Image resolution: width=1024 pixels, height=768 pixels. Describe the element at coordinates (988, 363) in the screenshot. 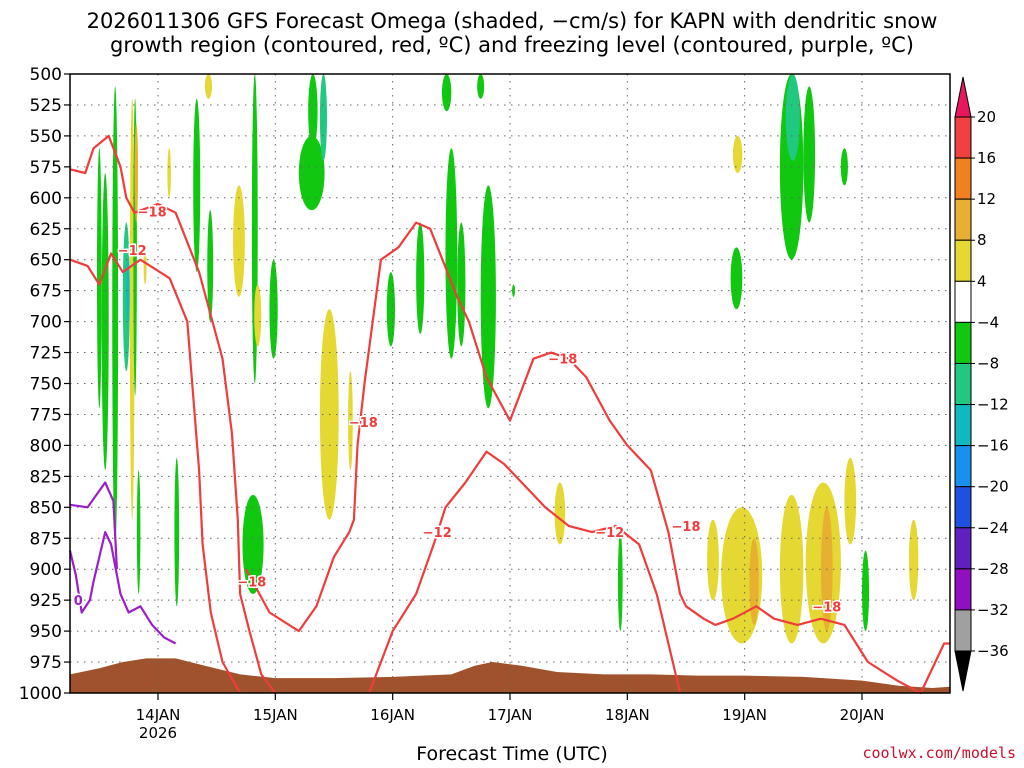

I see `colorbar-label-6: −8` at that location.